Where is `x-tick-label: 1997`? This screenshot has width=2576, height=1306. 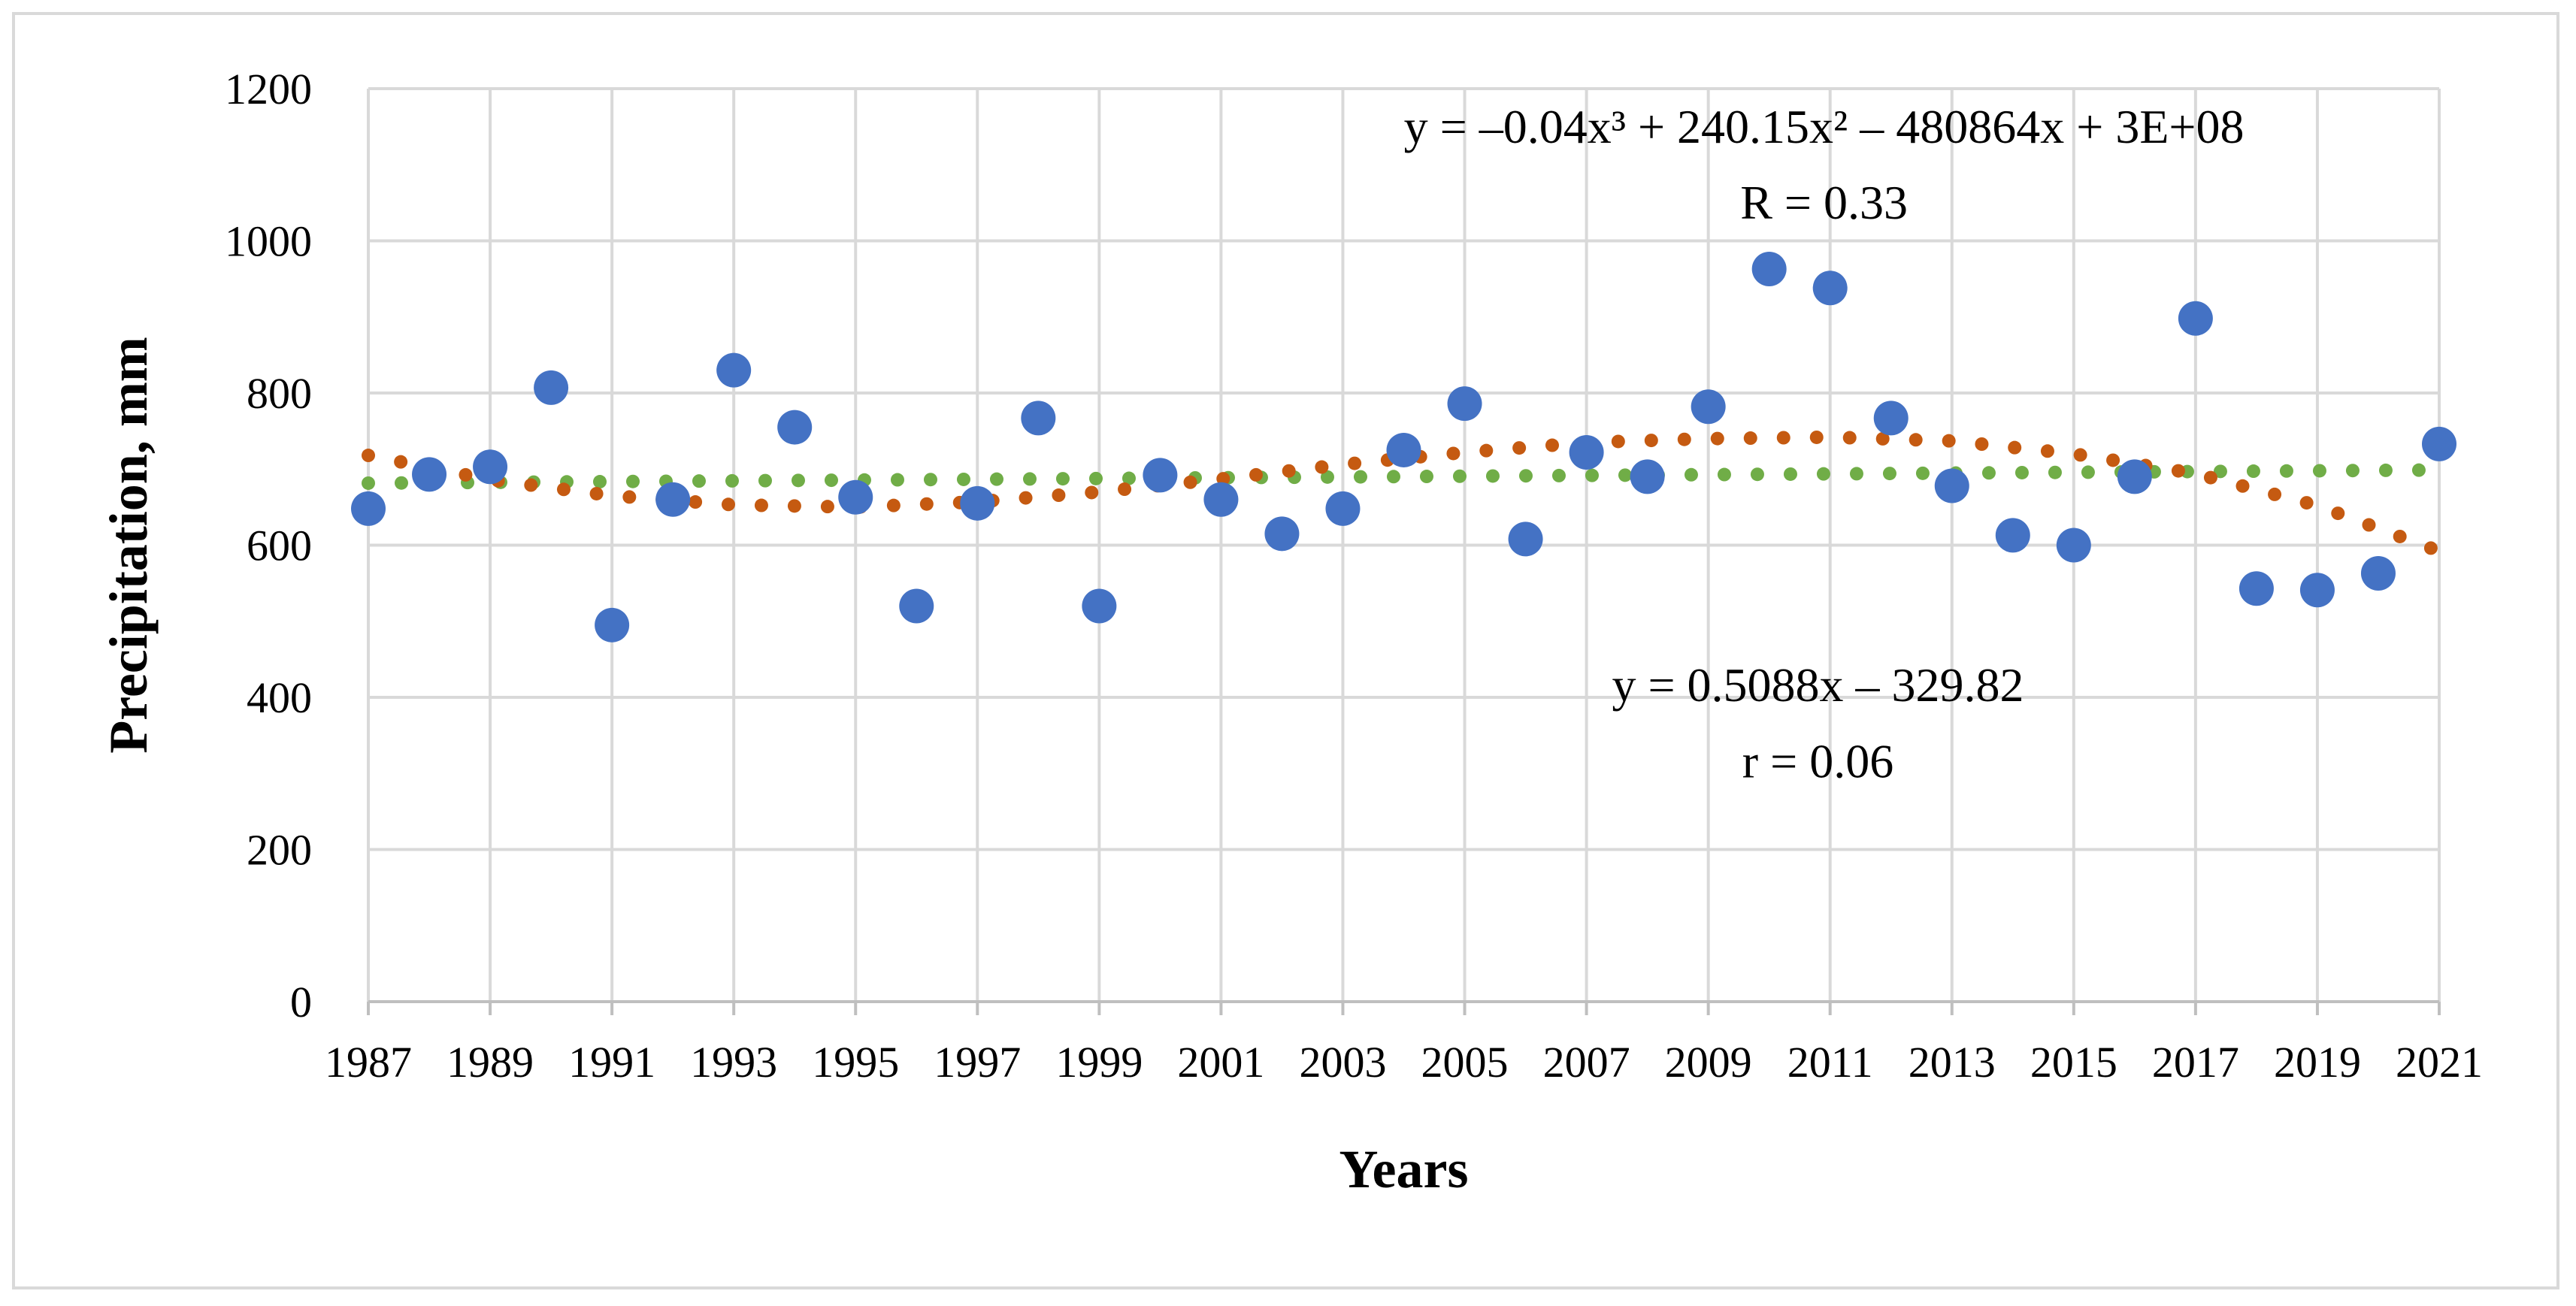
x-tick-label: 1997 is located at coordinates (977, 1062).